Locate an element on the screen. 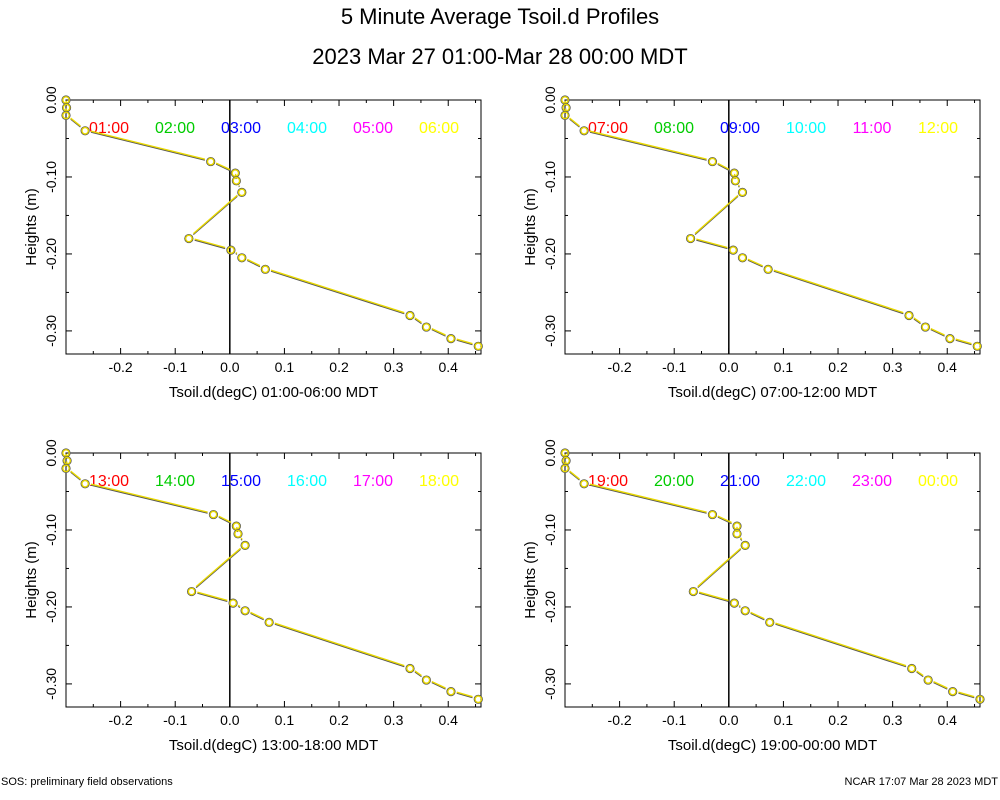 The image size is (1000, 800). x-axis-label: Tsoil.d(degC) 07:00-12:00 MDT is located at coordinates (772, 392).